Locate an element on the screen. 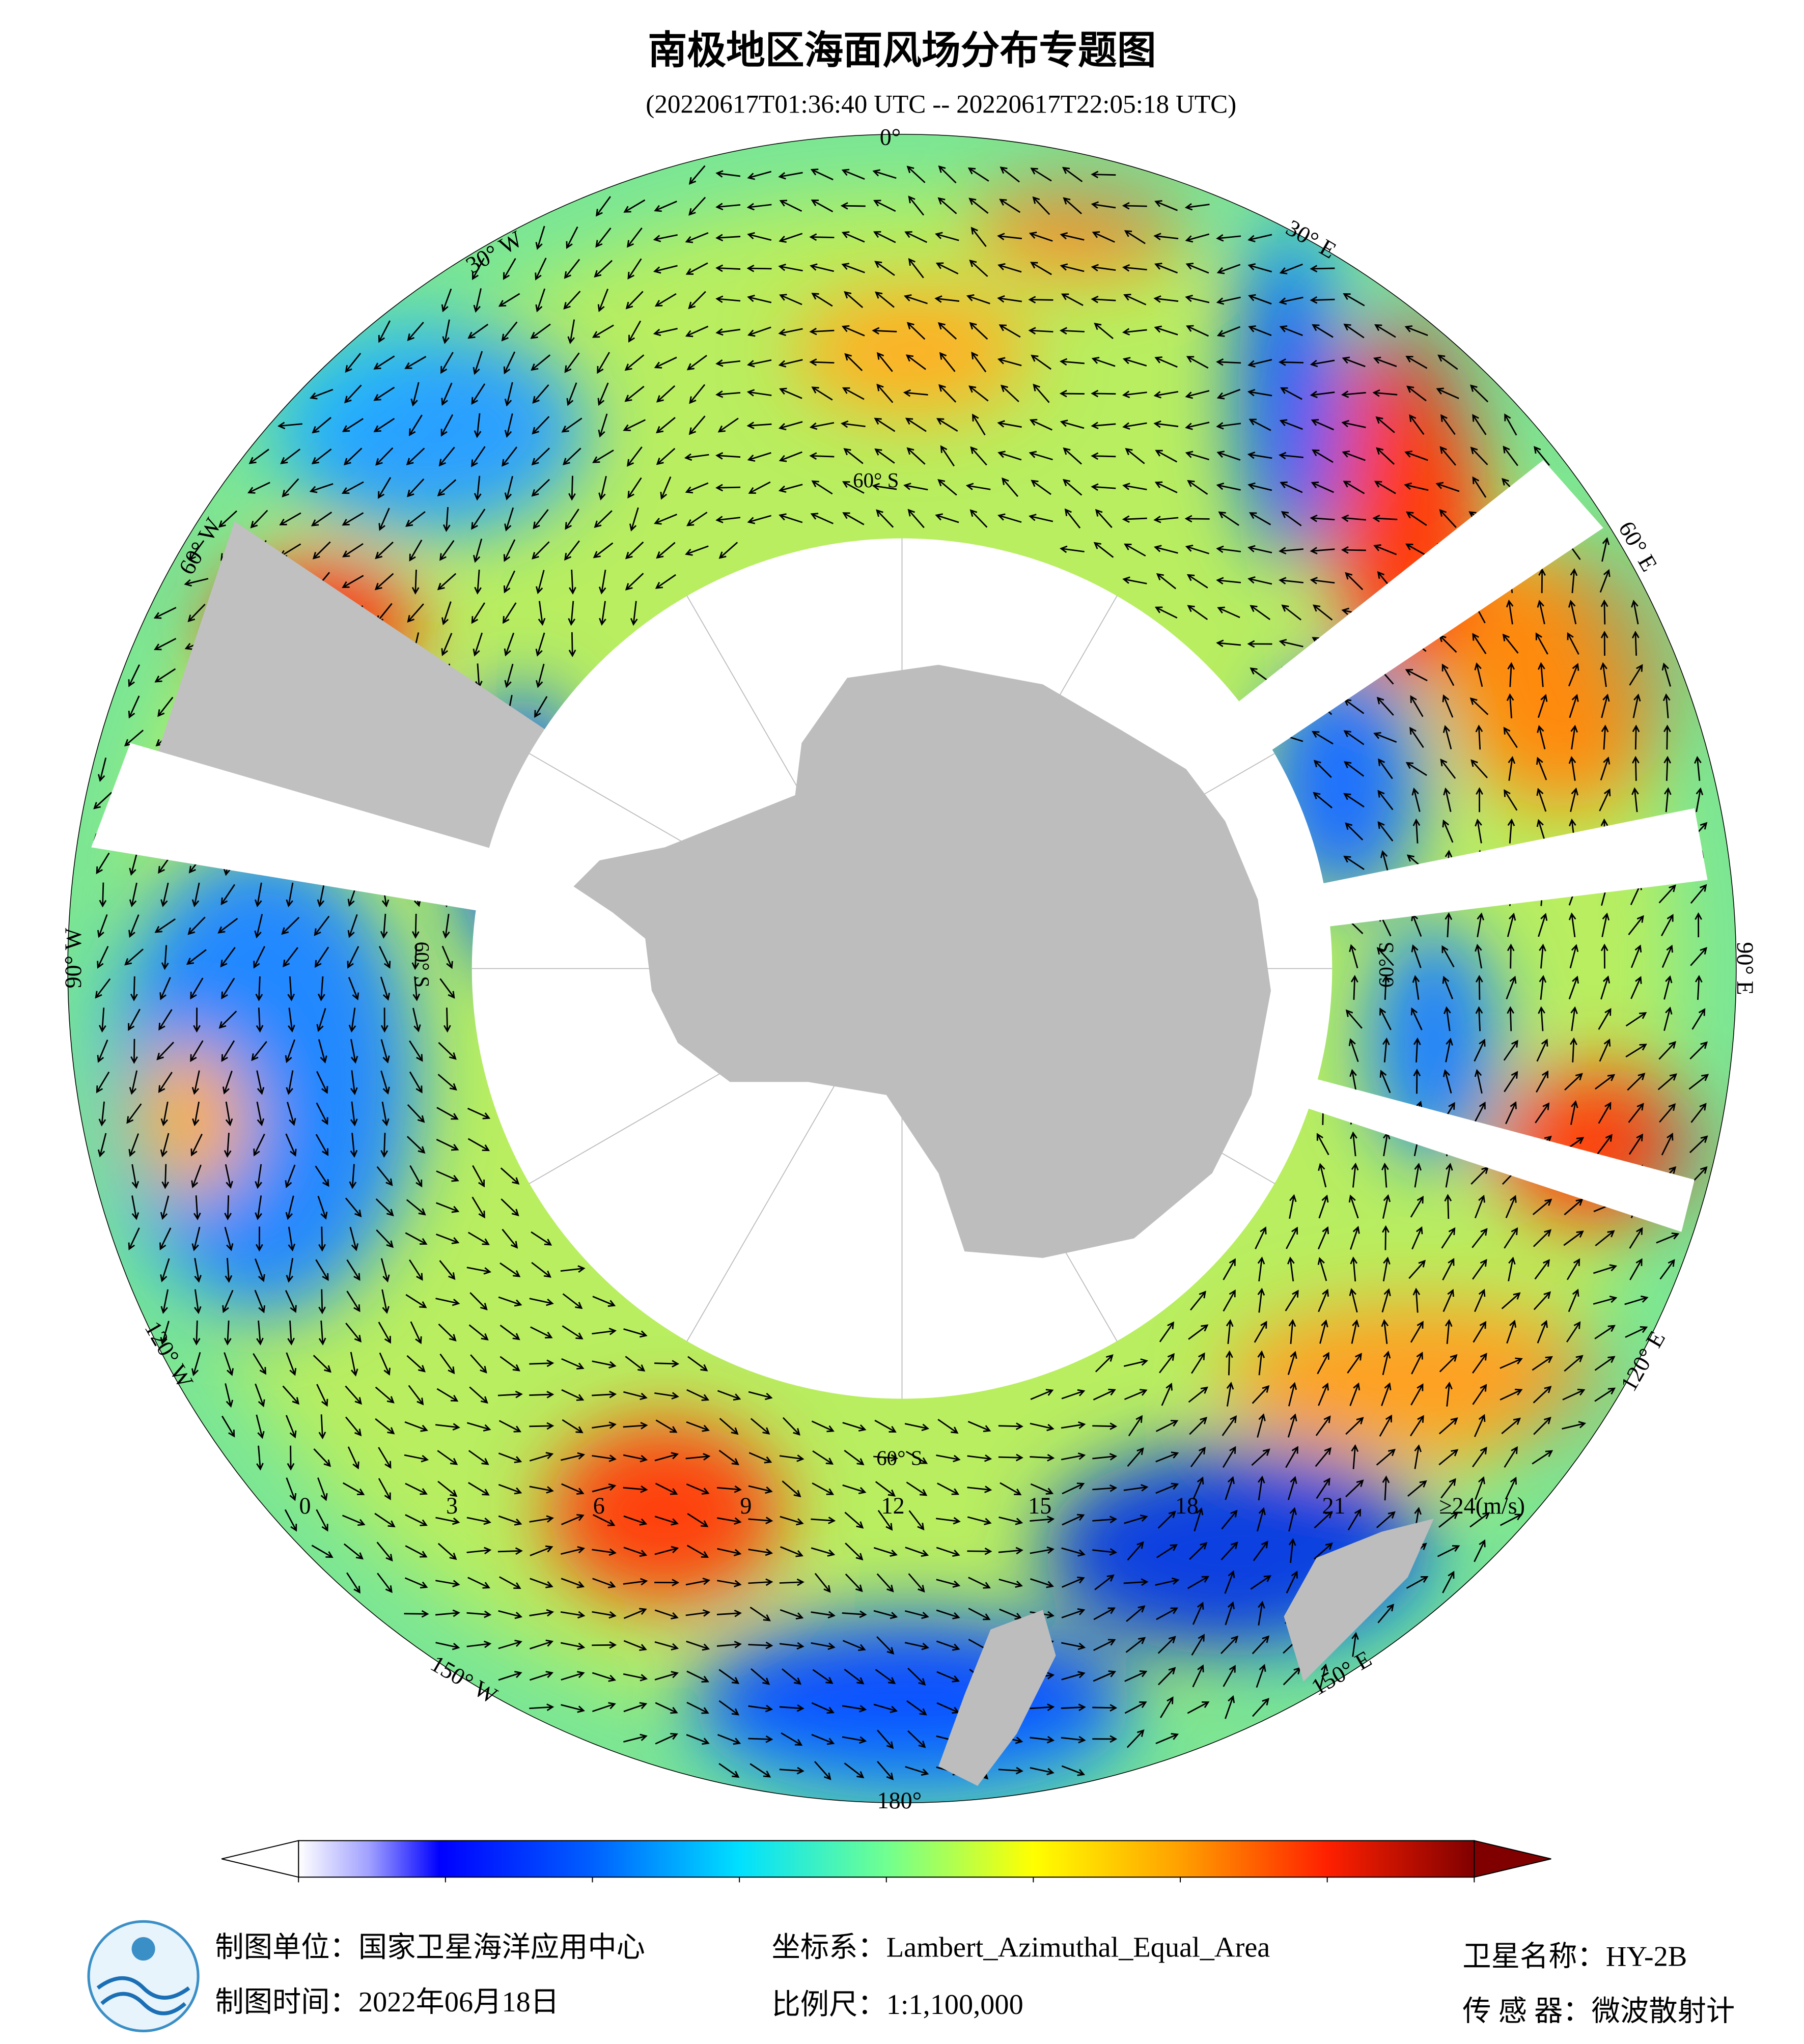 The image size is (1804, 2044). title: 南极地区海面风场分布专题图 is located at coordinates (902, 50).